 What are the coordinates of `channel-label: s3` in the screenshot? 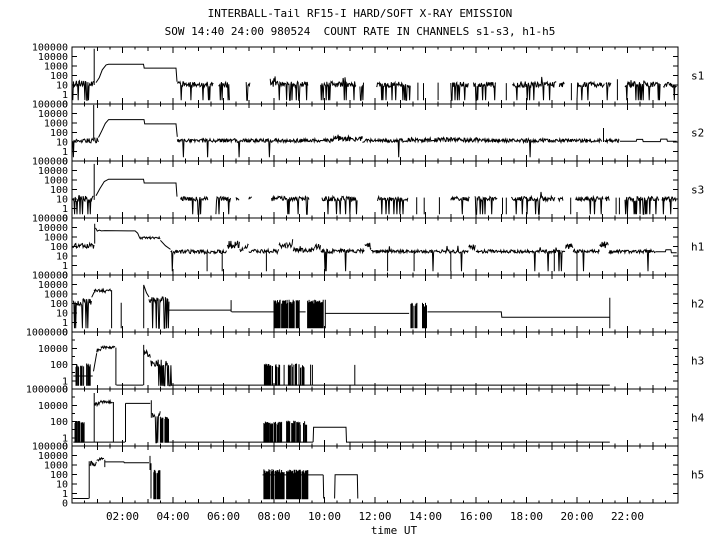 It's located at (697, 190).